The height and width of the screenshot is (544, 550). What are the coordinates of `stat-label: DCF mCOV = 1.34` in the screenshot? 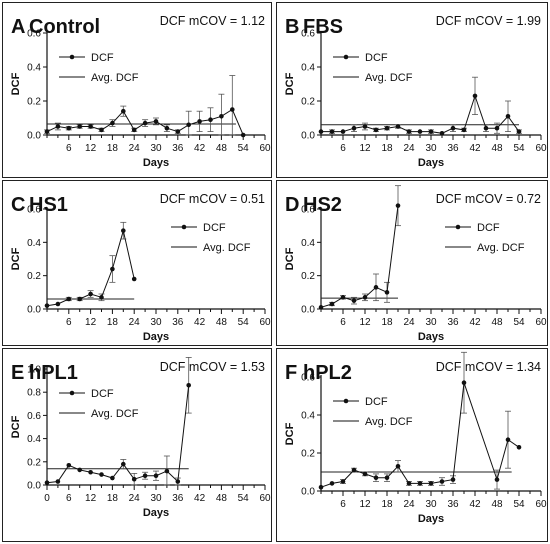 It's located at (488, 367).